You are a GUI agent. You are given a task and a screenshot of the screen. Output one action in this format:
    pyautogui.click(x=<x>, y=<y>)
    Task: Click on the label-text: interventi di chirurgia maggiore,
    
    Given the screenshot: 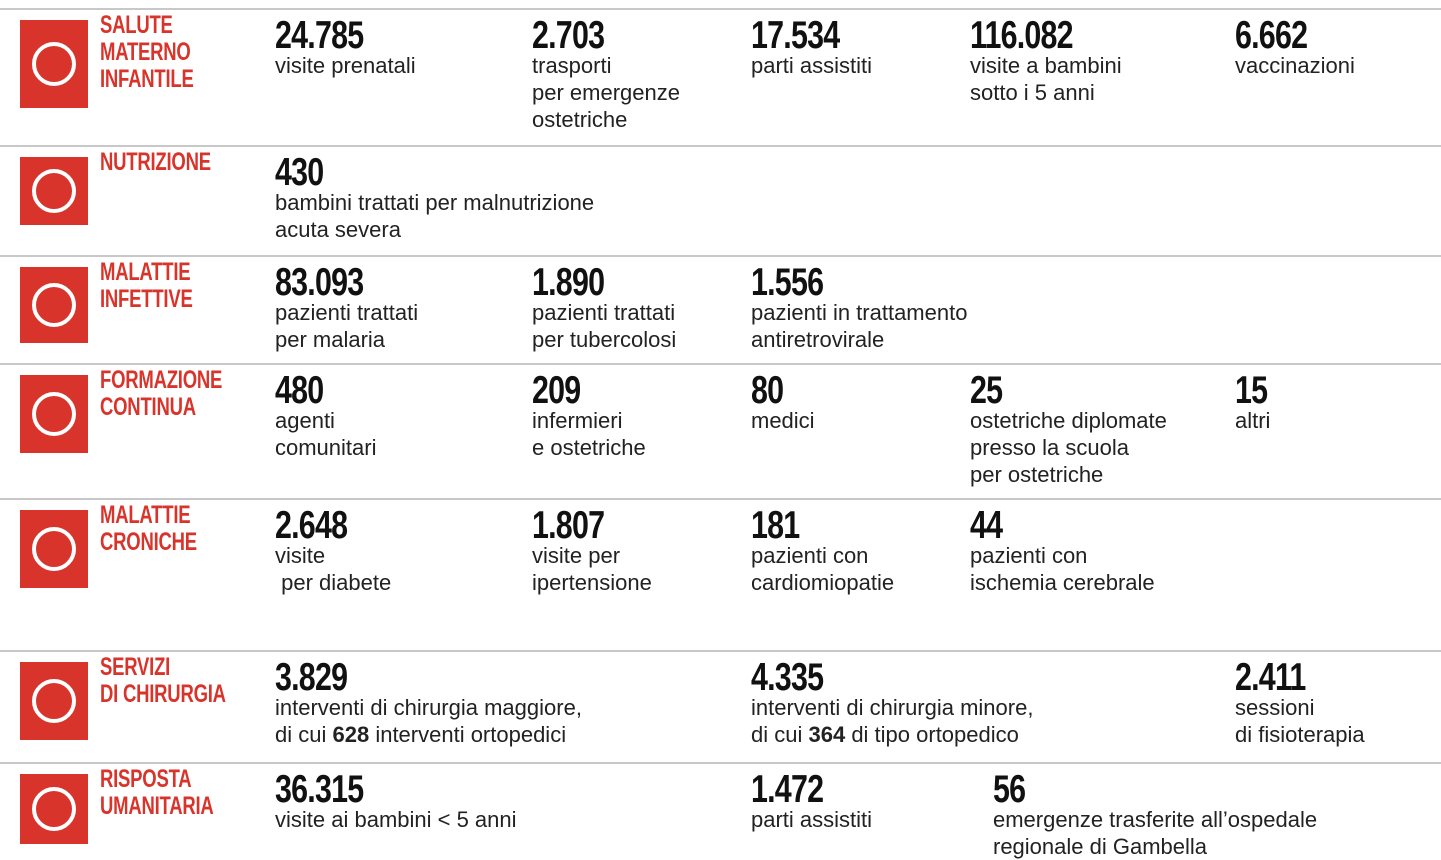 What is the action you would take?
    pyautogui.click(x=428, y=707)
    